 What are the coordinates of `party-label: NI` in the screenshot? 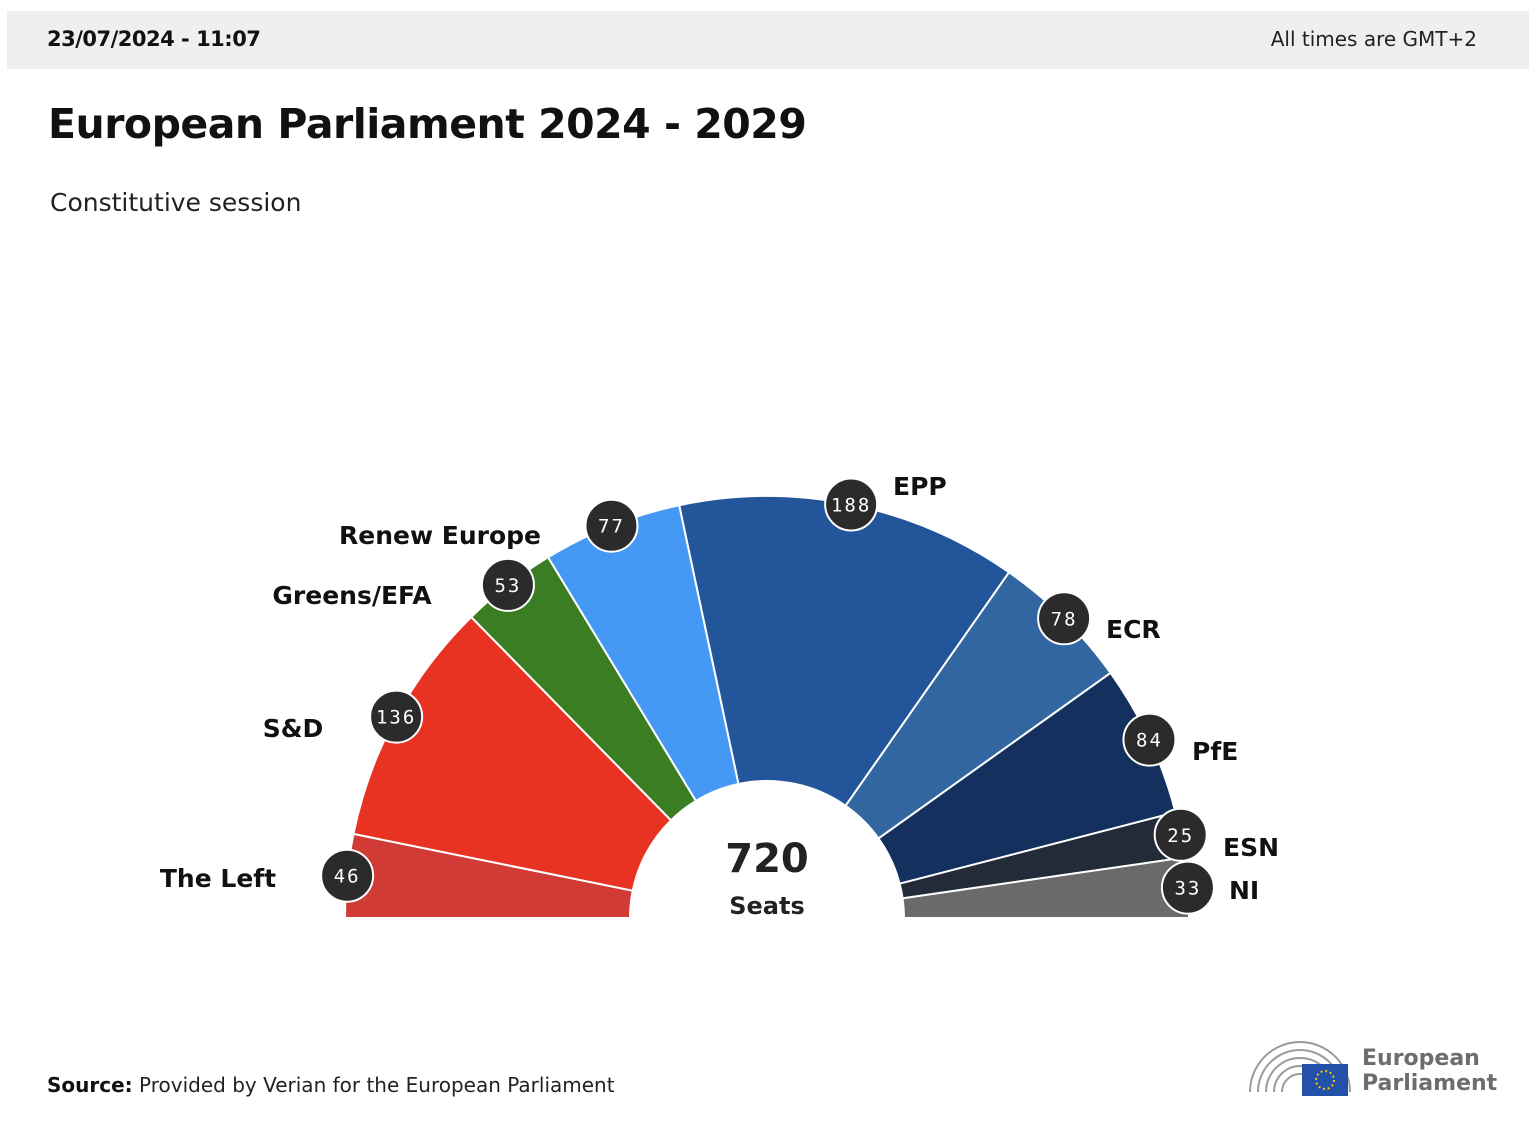 It's located at (1244, 890).